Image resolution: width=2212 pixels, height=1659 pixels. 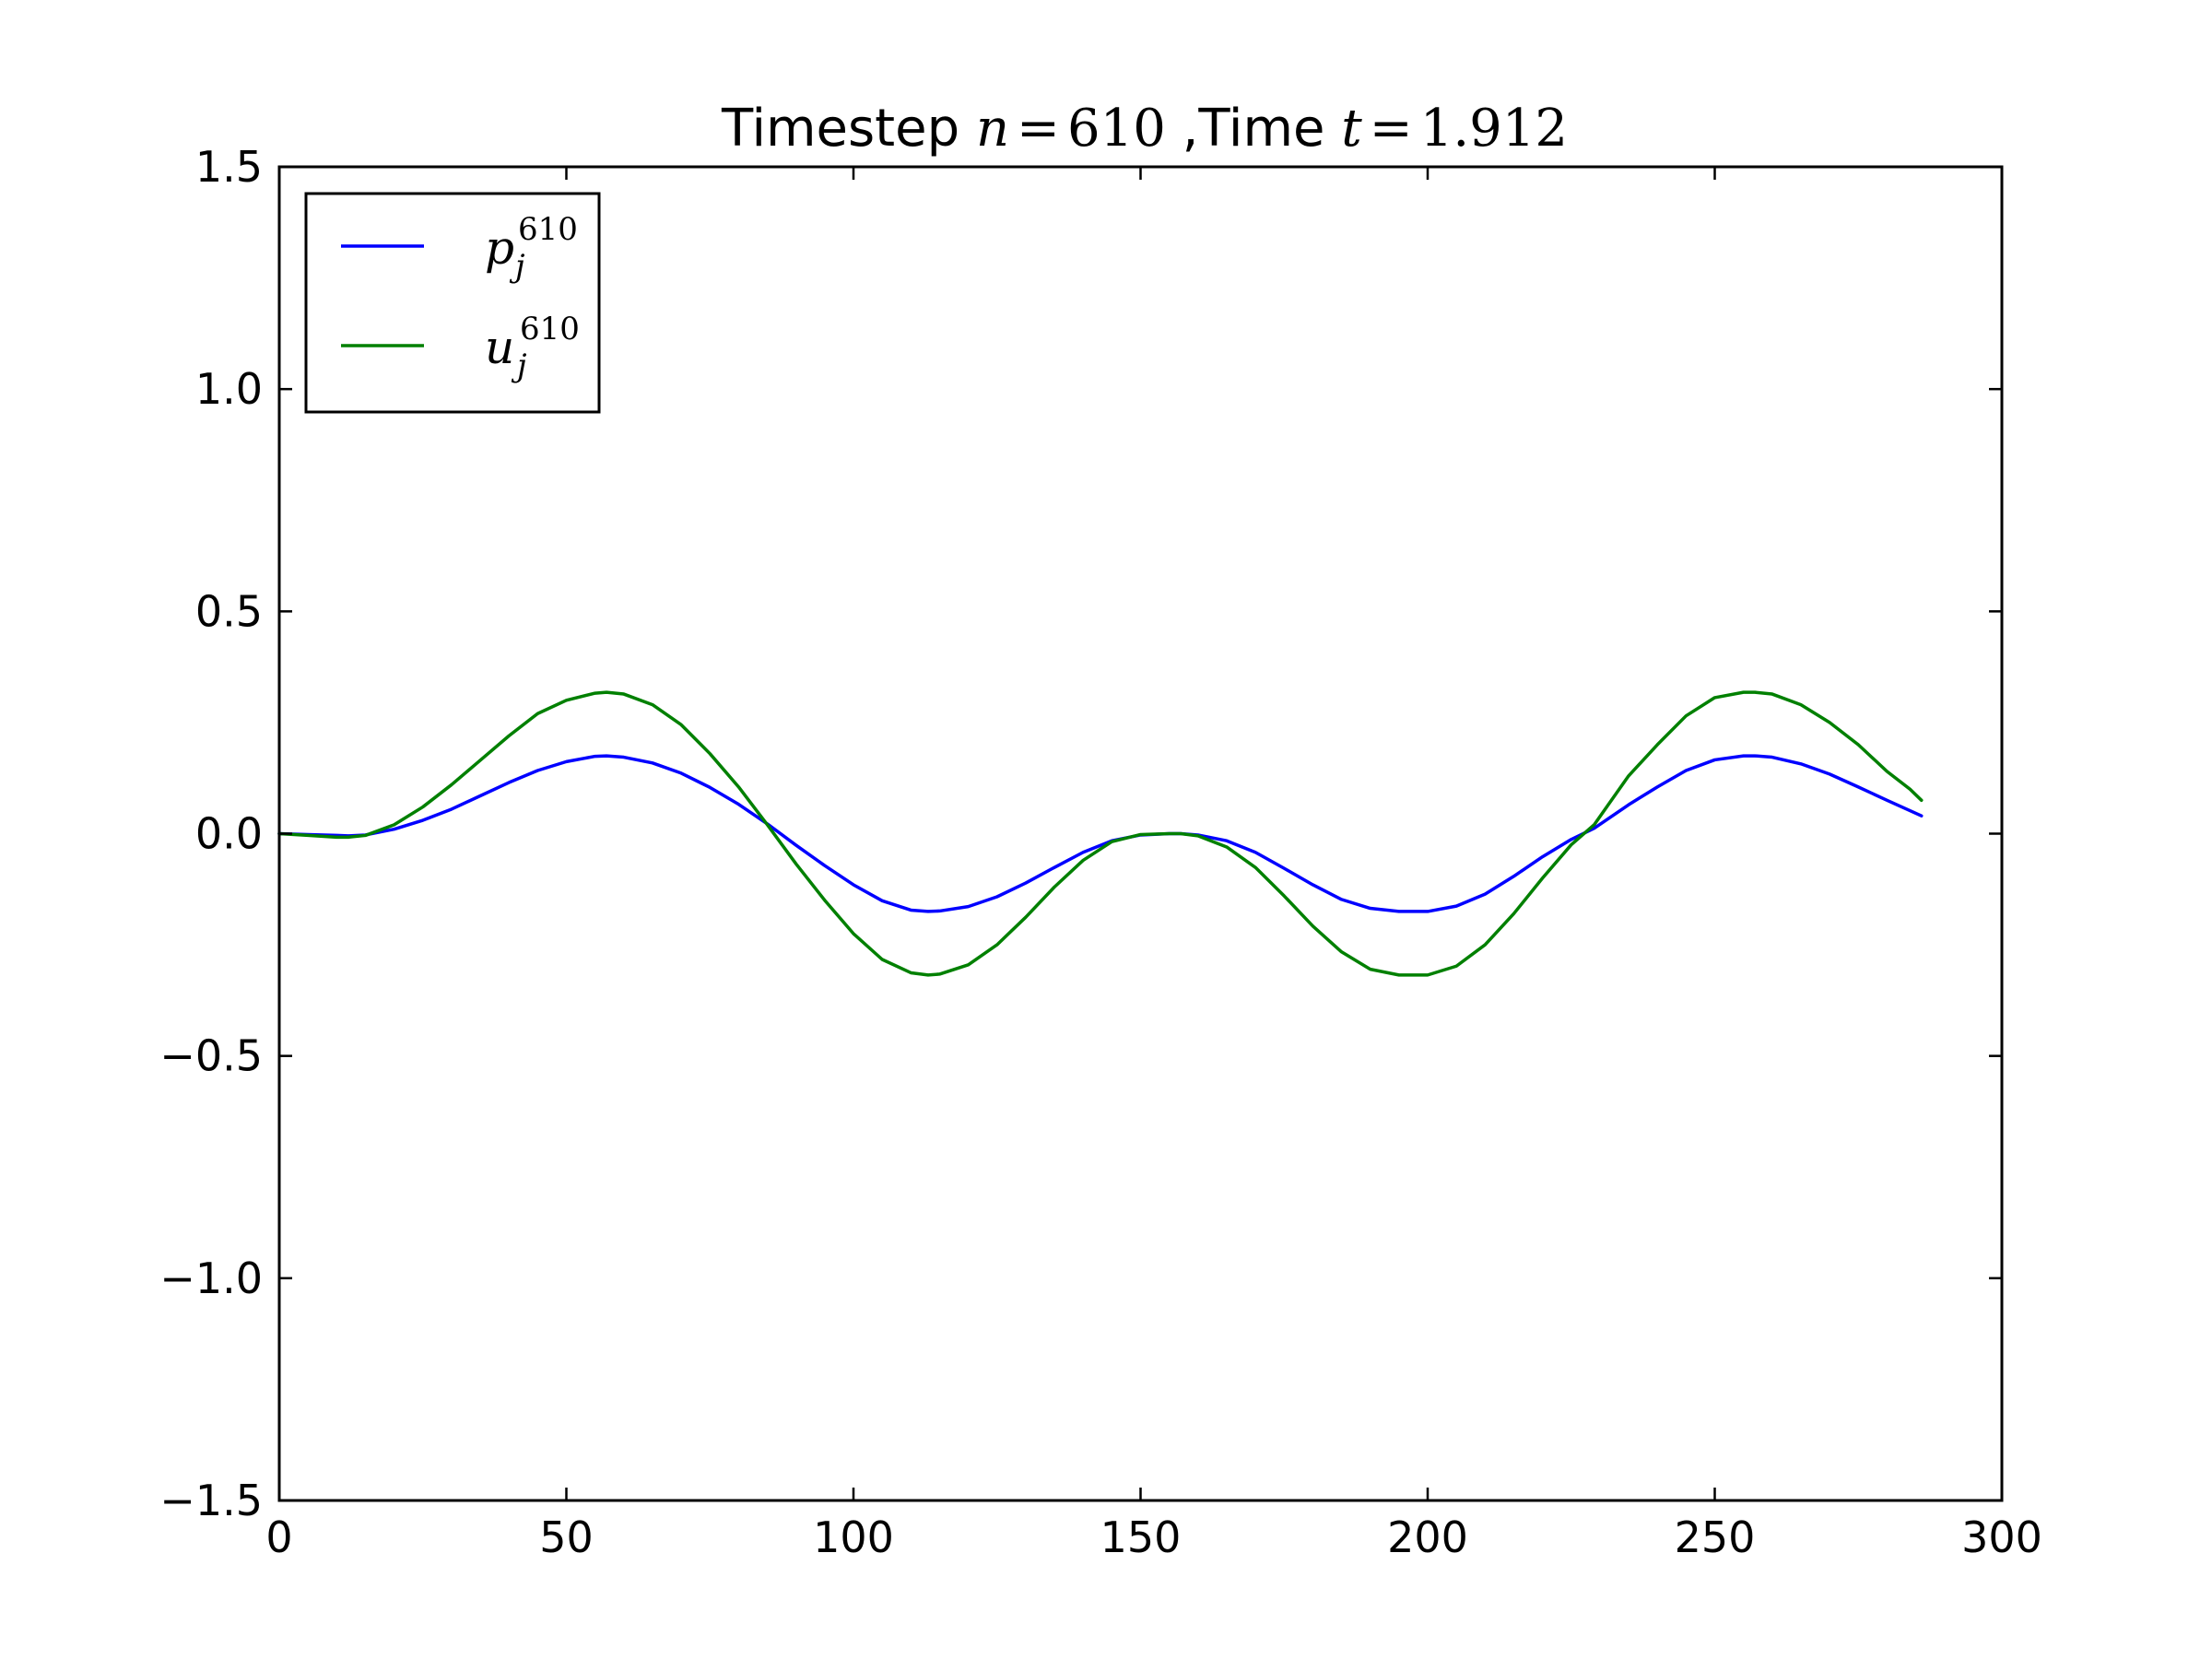 I want to click on title-t-symbol: t, so click(x=1351, y=129).